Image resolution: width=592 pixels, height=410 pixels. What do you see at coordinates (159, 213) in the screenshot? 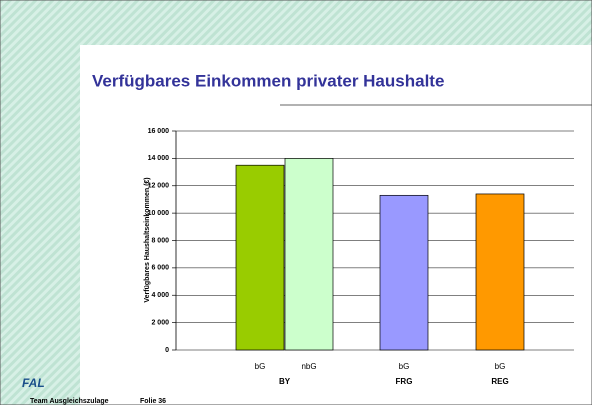
I see `y-tick-label: 10 000` at bounding box center [159, 213].